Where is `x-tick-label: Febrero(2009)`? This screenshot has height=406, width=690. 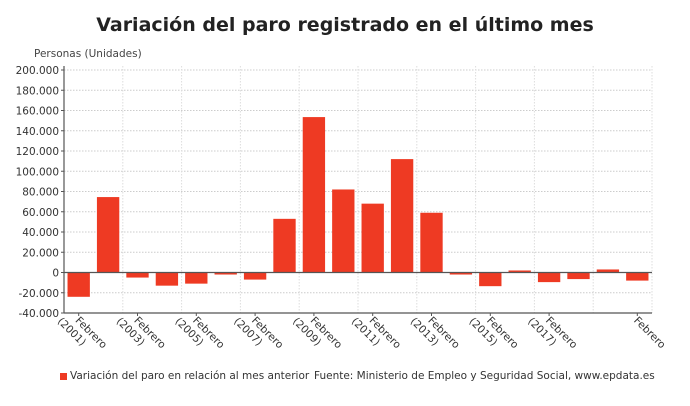 x-tick-label: Febrero(2009) is located at coordinates (317, 333).